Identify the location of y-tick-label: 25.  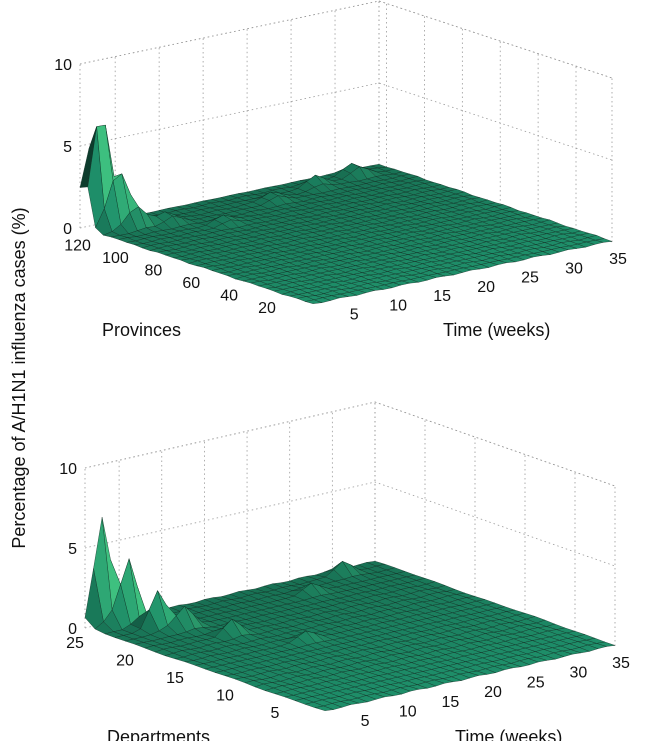
(75, 643).